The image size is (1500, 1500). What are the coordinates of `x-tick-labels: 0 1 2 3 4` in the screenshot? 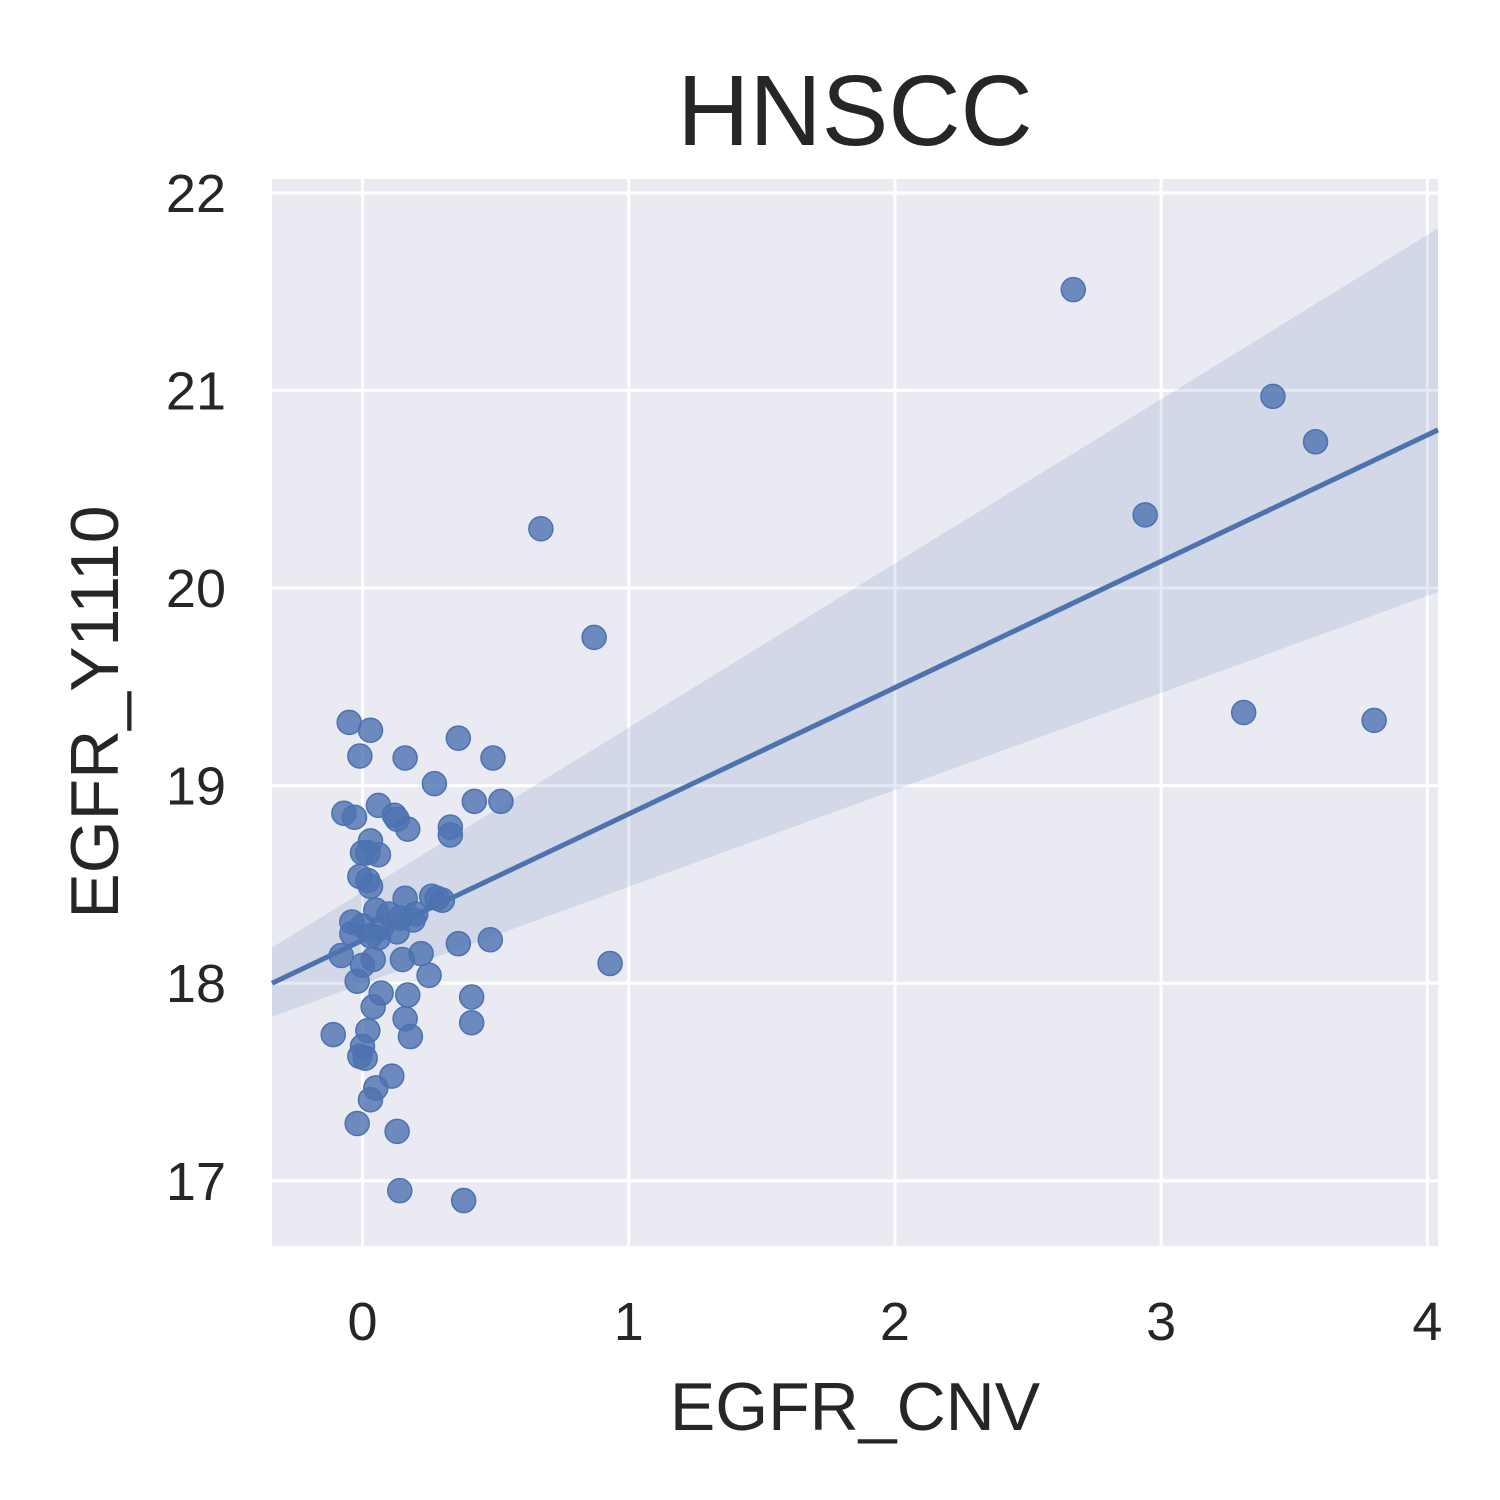 It's located at (894, 1322).